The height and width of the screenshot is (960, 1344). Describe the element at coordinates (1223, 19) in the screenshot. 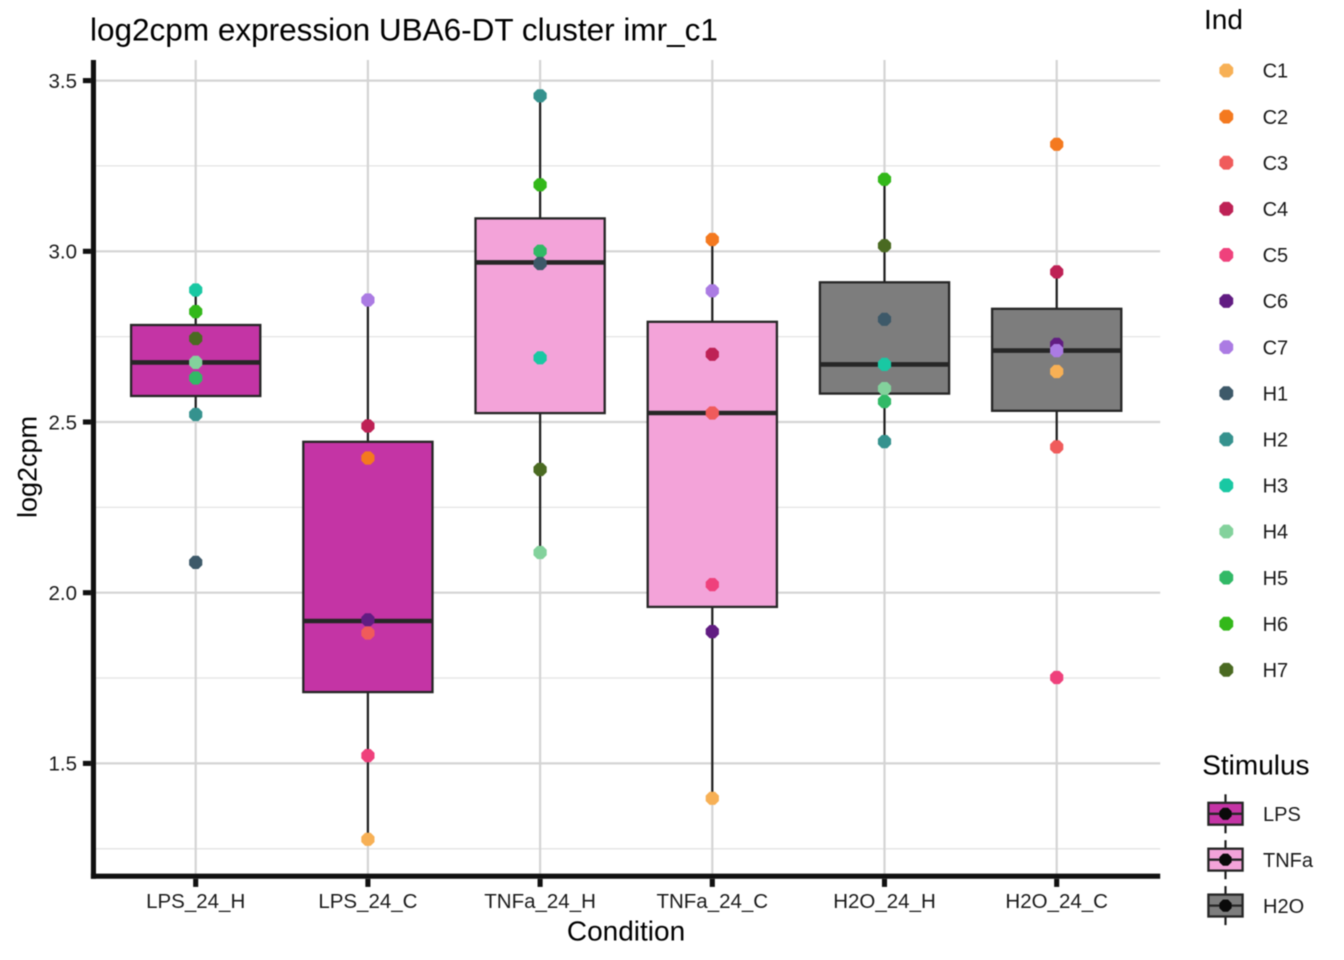

I see `svg-text: Ind` at that location.